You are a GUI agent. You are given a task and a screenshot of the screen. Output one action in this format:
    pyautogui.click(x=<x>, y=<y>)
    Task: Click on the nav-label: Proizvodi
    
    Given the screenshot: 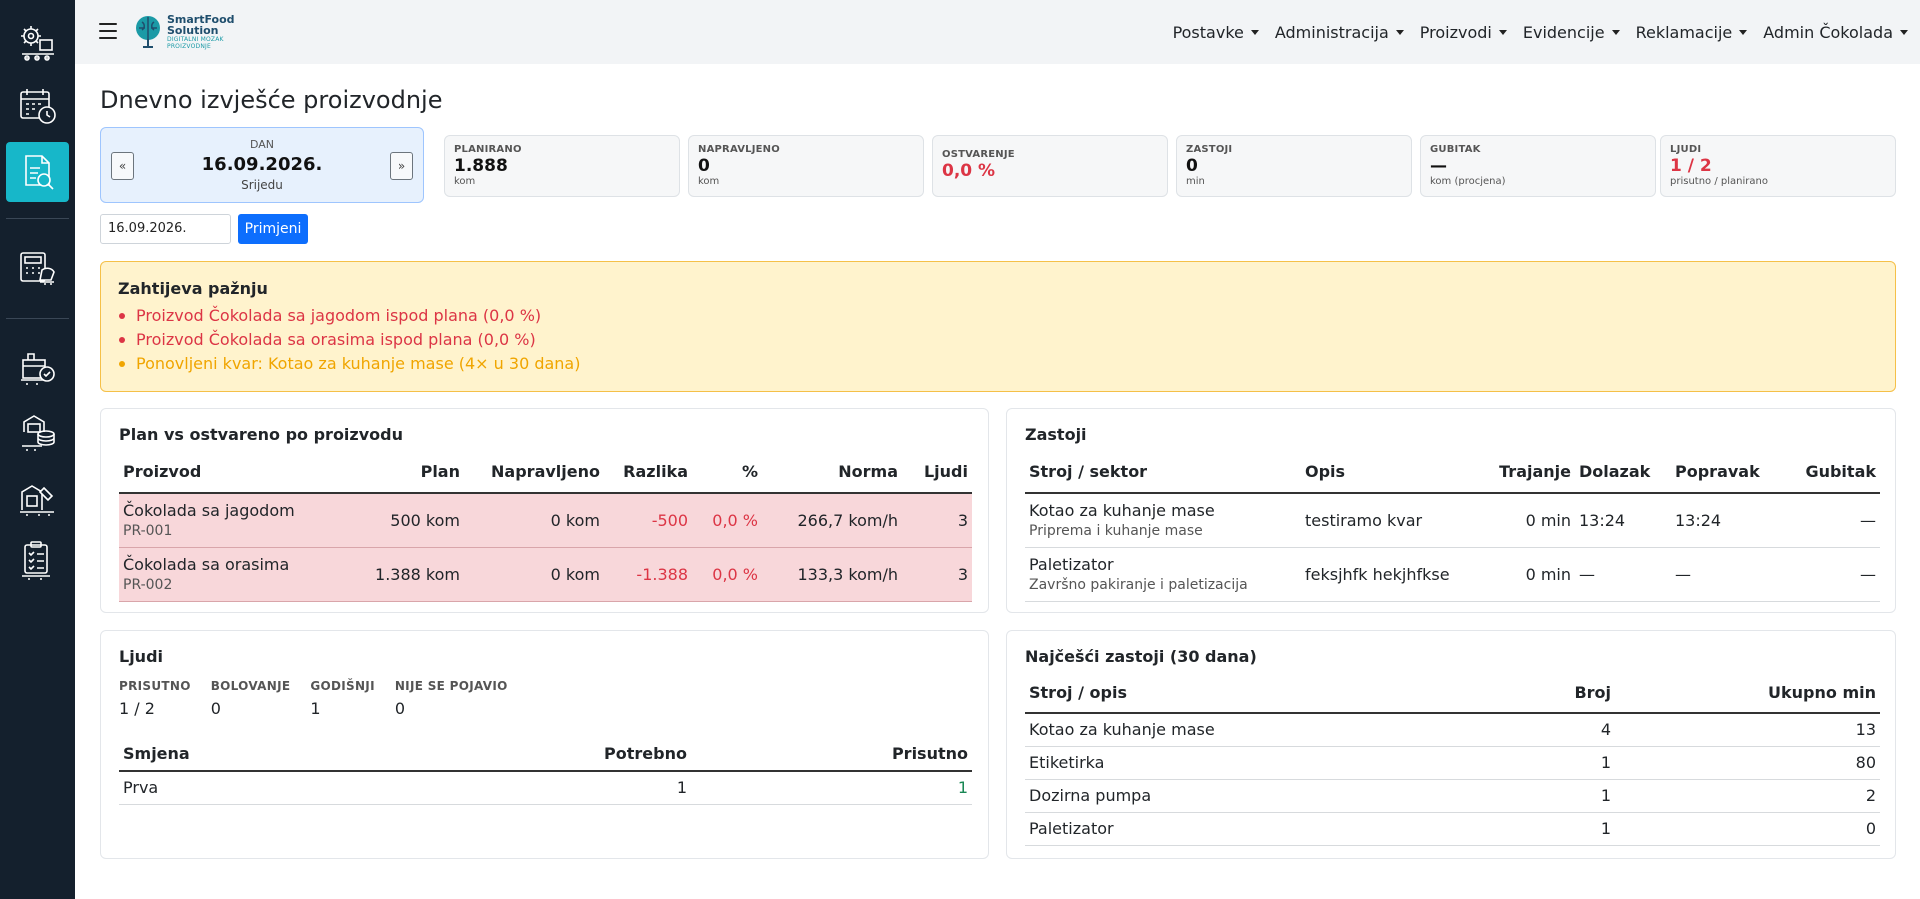 What is the action you would take?
    pyautogui.click(x=1455, y=32)
    